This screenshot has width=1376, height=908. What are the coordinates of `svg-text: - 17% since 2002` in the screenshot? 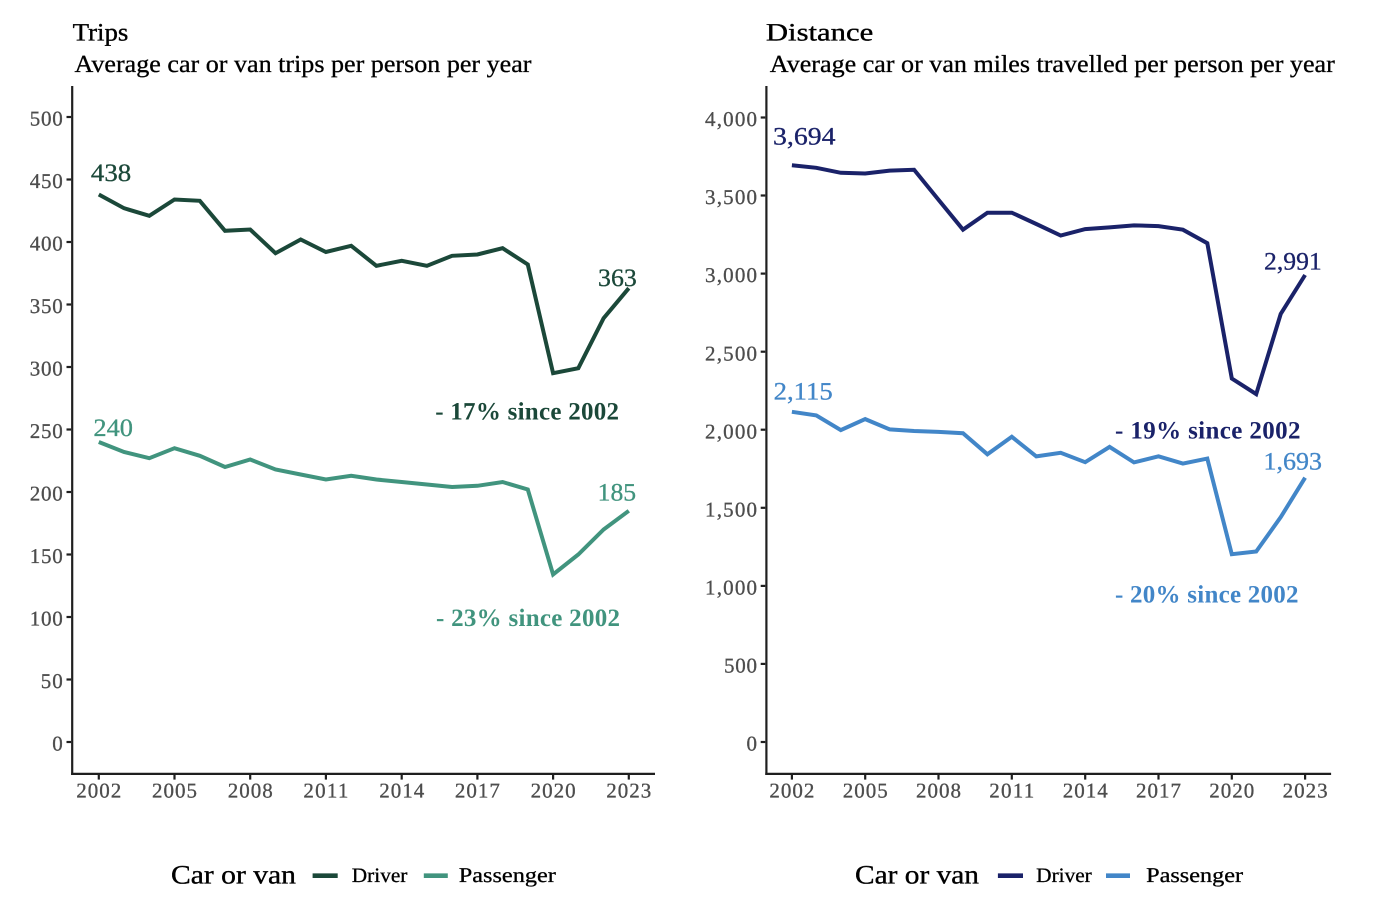 It's located at (527, 411).